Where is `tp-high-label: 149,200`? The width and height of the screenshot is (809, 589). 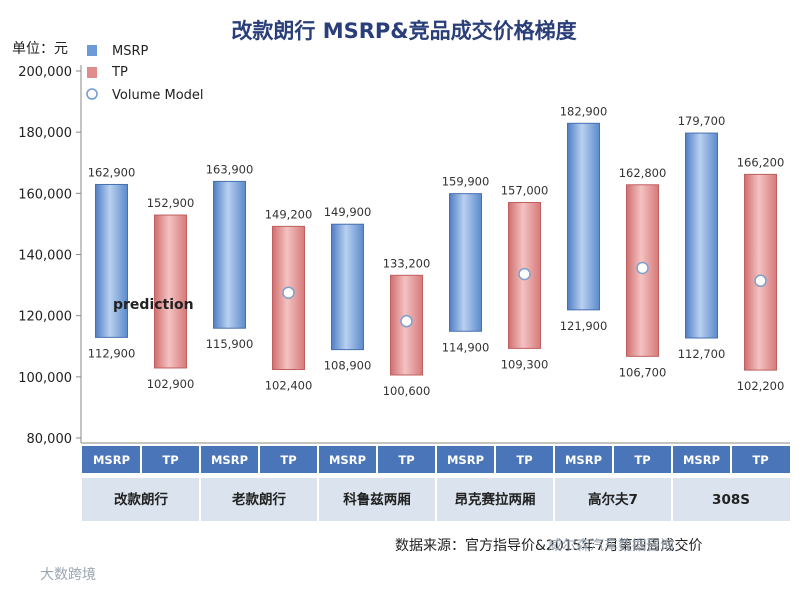
tp-high-label: 149,200 is located at coordinates (289, 214).